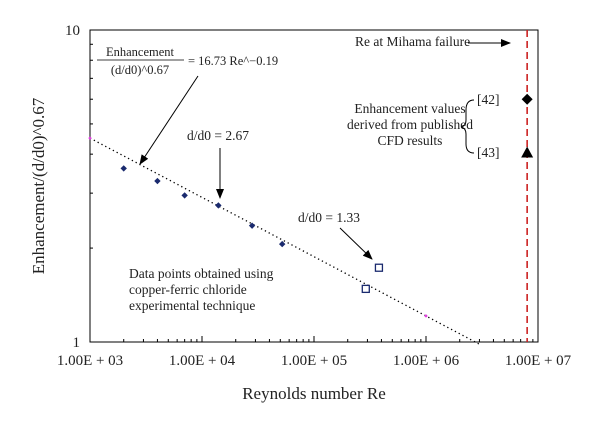 Image resolution: width=600 pixels, height=426 pixels. I want to click on x-axis-label: Reynolds number Re, so click(314, 393).